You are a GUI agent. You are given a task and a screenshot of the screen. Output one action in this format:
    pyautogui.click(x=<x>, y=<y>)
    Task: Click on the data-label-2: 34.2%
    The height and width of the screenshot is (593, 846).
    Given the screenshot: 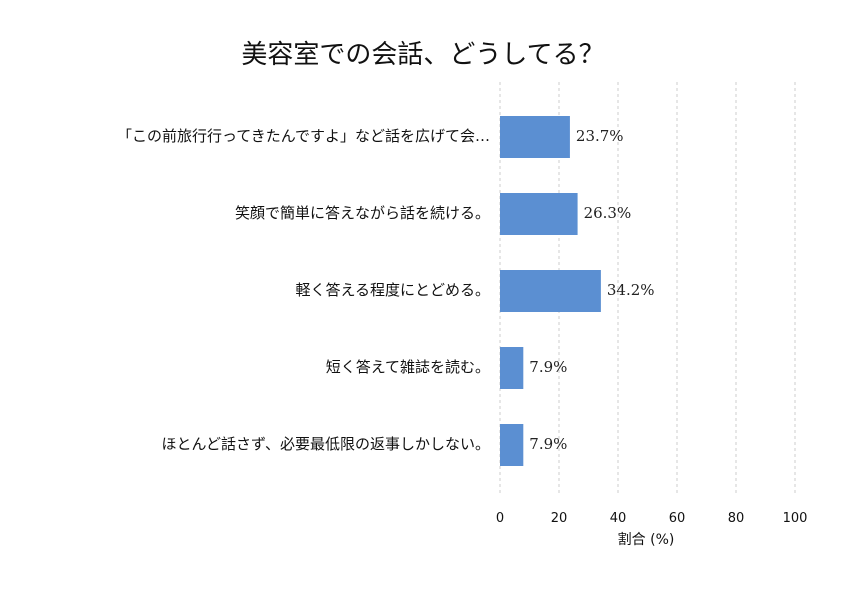 What is the action you would take?
    pyautogui.click(x=631, y=290)
    